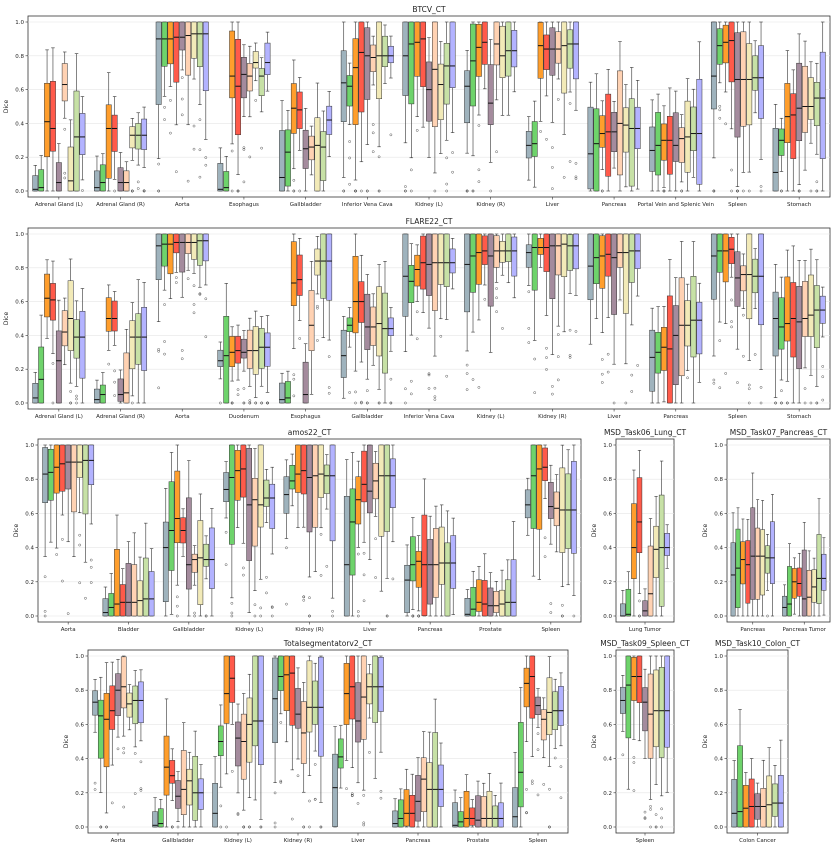 The image size is (839, 850). What do you see at coordinates (718, 691) in the screenshot?
I see `y-tick-label: 0.8` at bounding box center [718, 691].